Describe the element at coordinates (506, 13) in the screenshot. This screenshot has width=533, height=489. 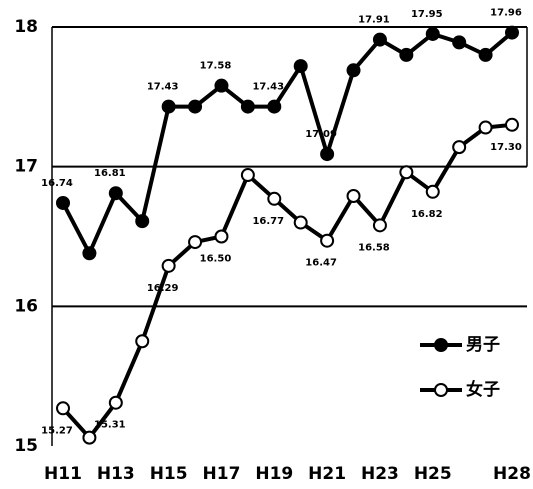
I see `data-label: 17.96` at that location.